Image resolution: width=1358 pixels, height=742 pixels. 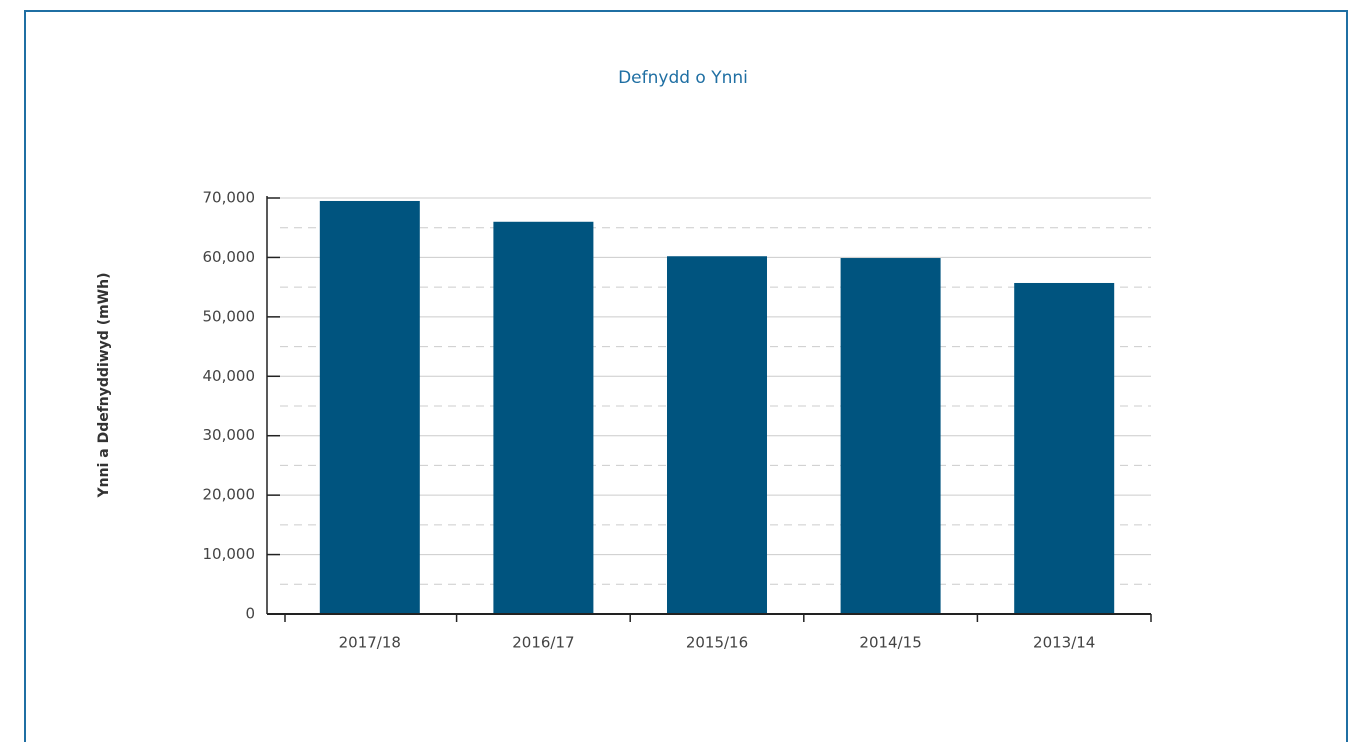 I want to click on x-tick-label: 2015/16, so click(x=717, y=643).